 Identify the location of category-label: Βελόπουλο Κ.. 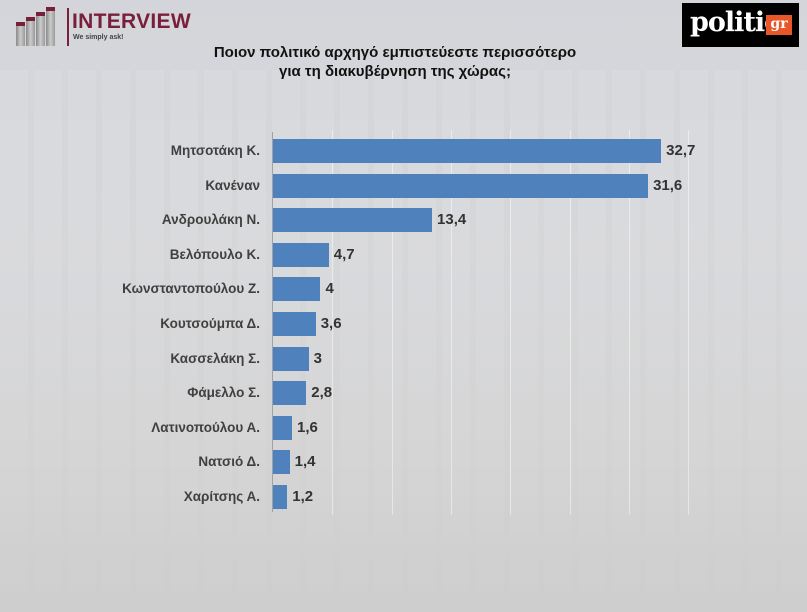
(214, 254).